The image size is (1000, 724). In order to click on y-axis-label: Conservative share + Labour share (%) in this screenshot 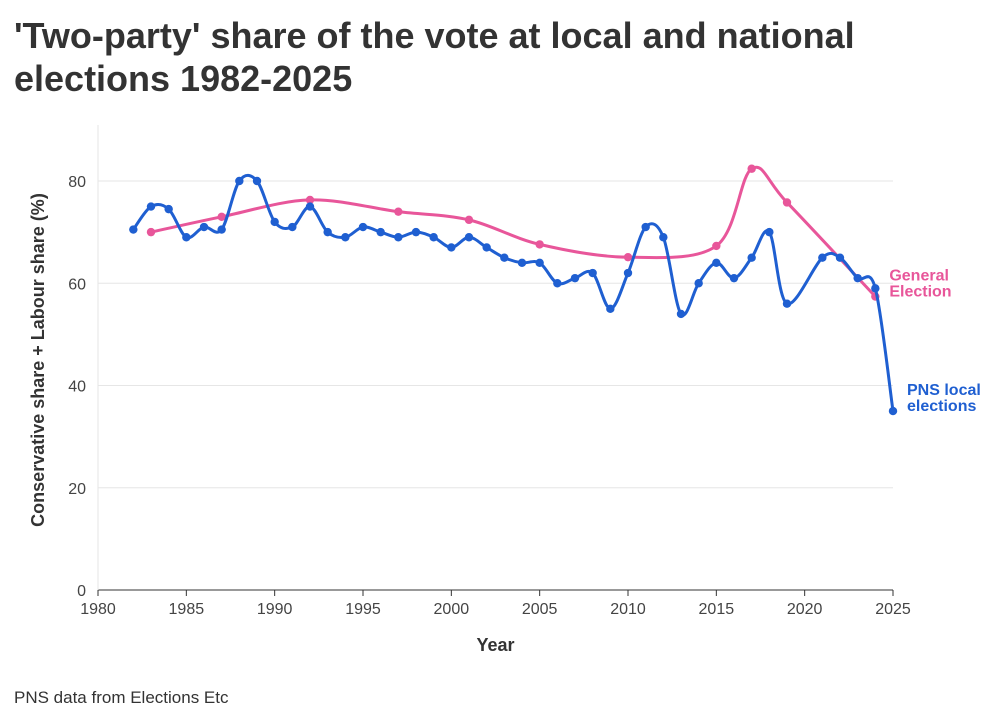, I will do `click(38, 360)`.